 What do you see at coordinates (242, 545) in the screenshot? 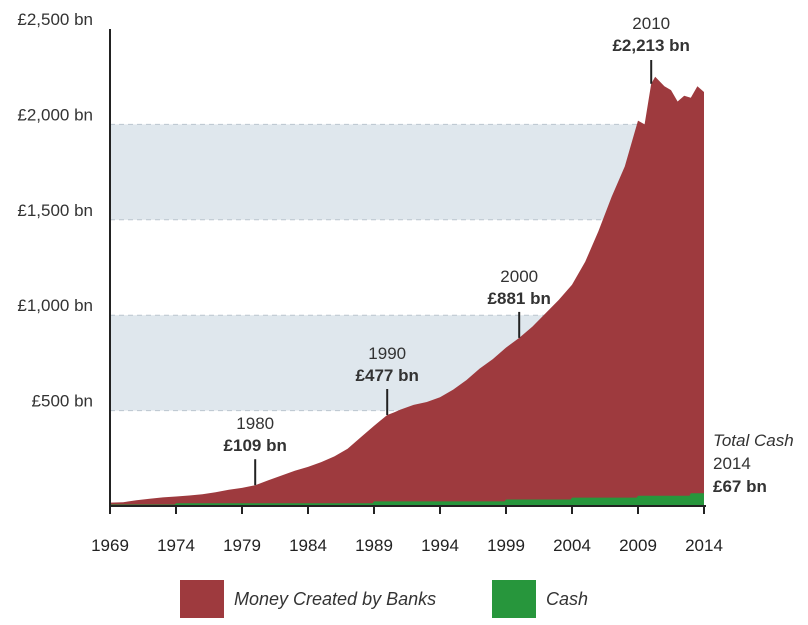
I see `x-tick-label: 1979` at bounding box center [242, 545].